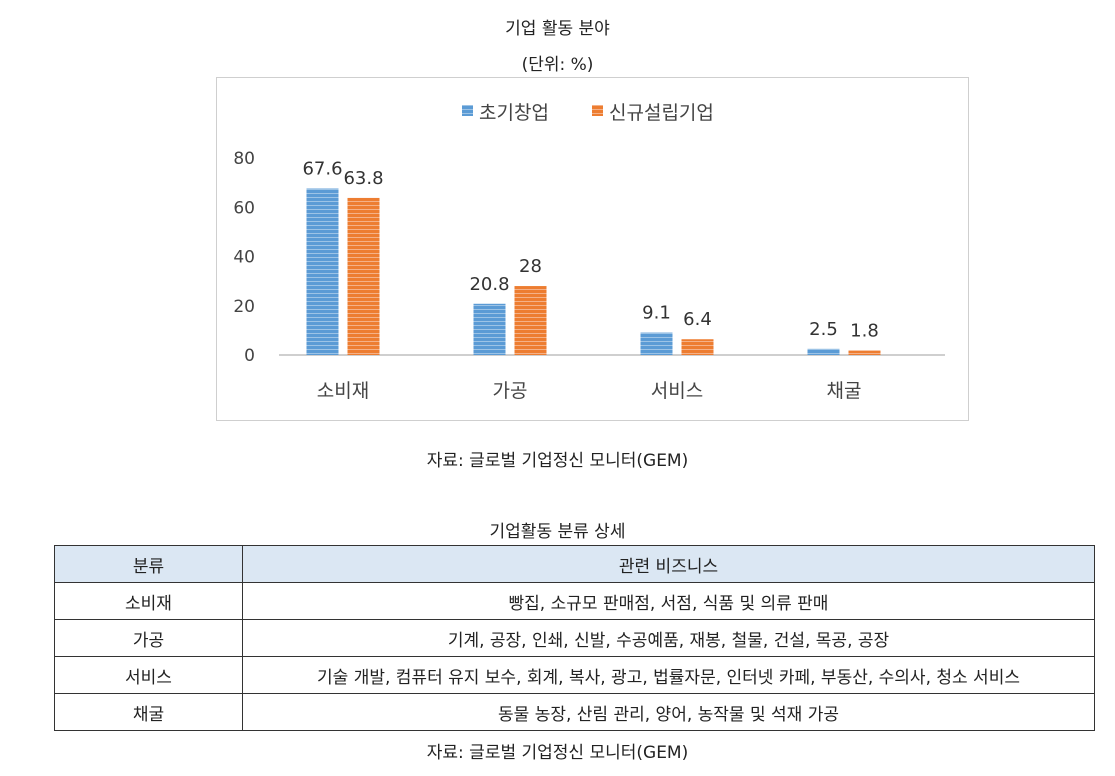 This screenshot has width=1115, height=776. What do you see at coordinates (668, 601) in the screenshot?
I see `row-business: 빵집, 소규모 판매점, 서점, 식품 및 의류 판매` at bounding box center [668, 601].